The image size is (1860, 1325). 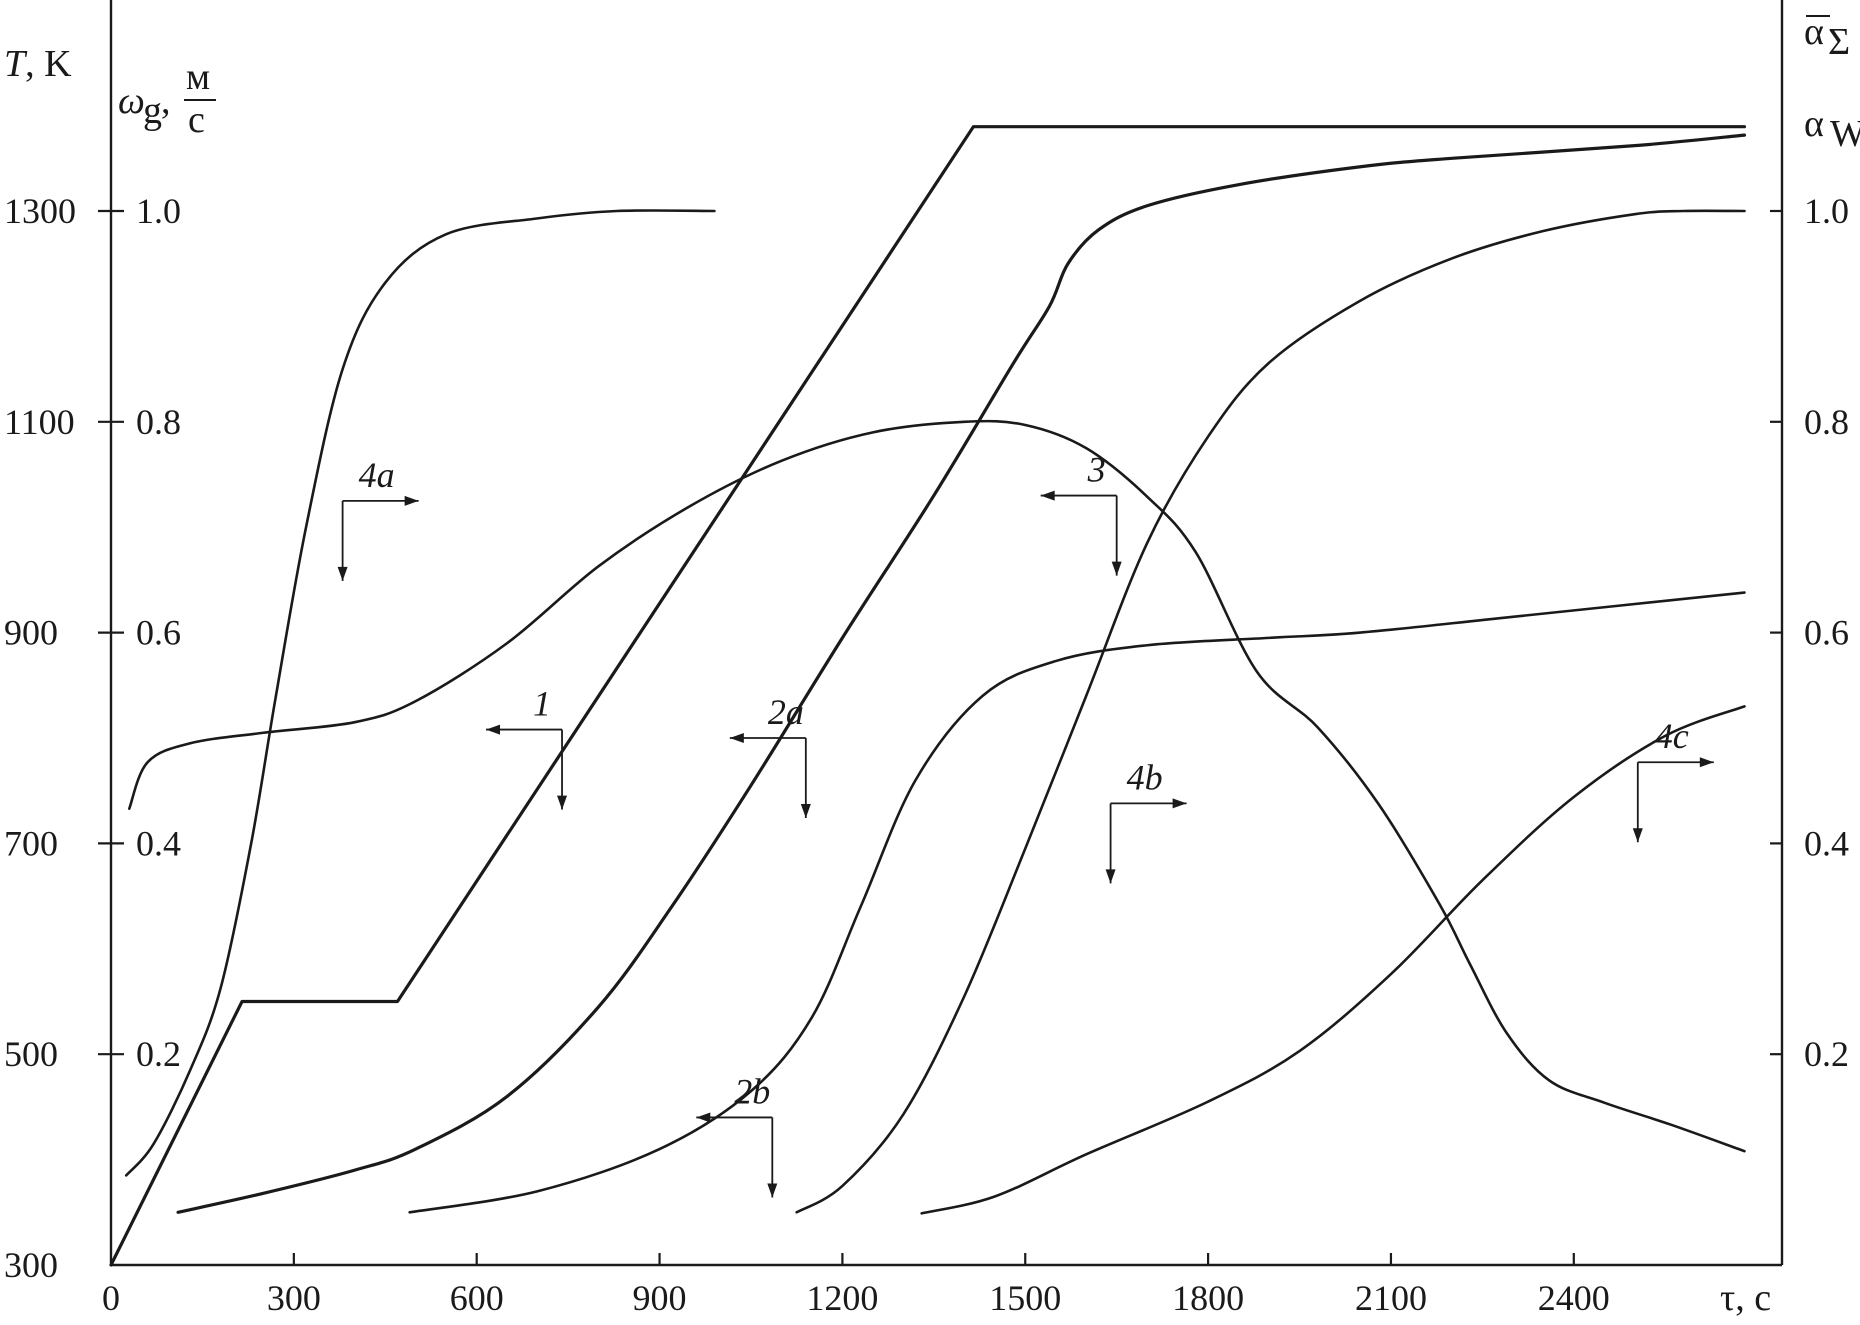 What do you see at coordinates (660, 1298) in the screenshot?
I see `x-tick-label: 900` at bounding box center [660, 1298].